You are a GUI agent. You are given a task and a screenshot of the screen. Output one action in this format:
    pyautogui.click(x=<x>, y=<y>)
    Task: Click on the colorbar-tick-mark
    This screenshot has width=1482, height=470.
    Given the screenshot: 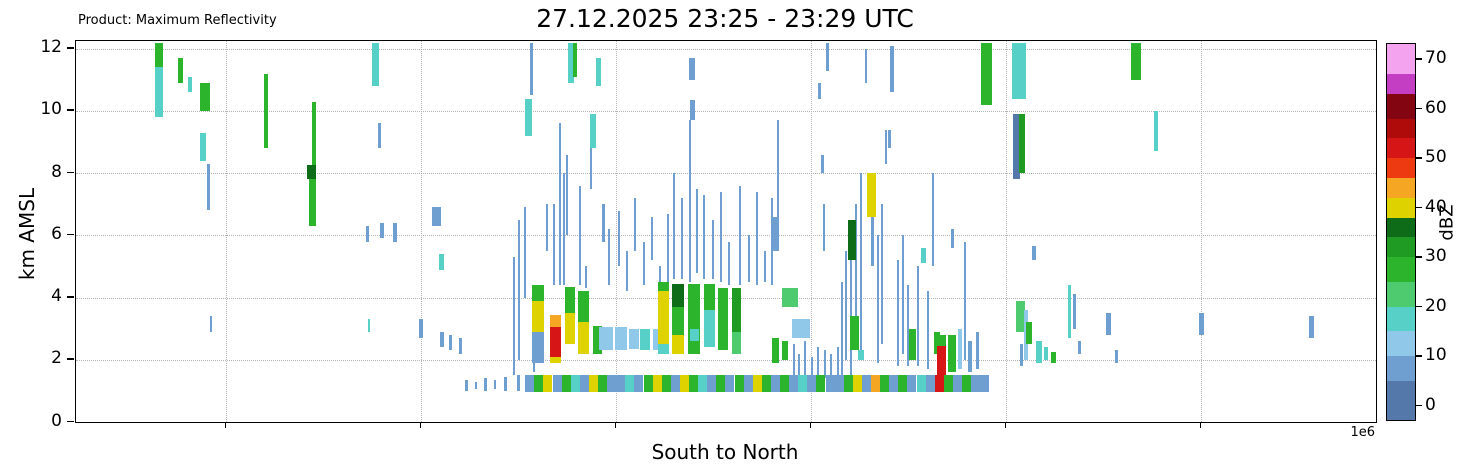 What is the action you would take?
    pyautogui.click(x=1419, y=207)
    